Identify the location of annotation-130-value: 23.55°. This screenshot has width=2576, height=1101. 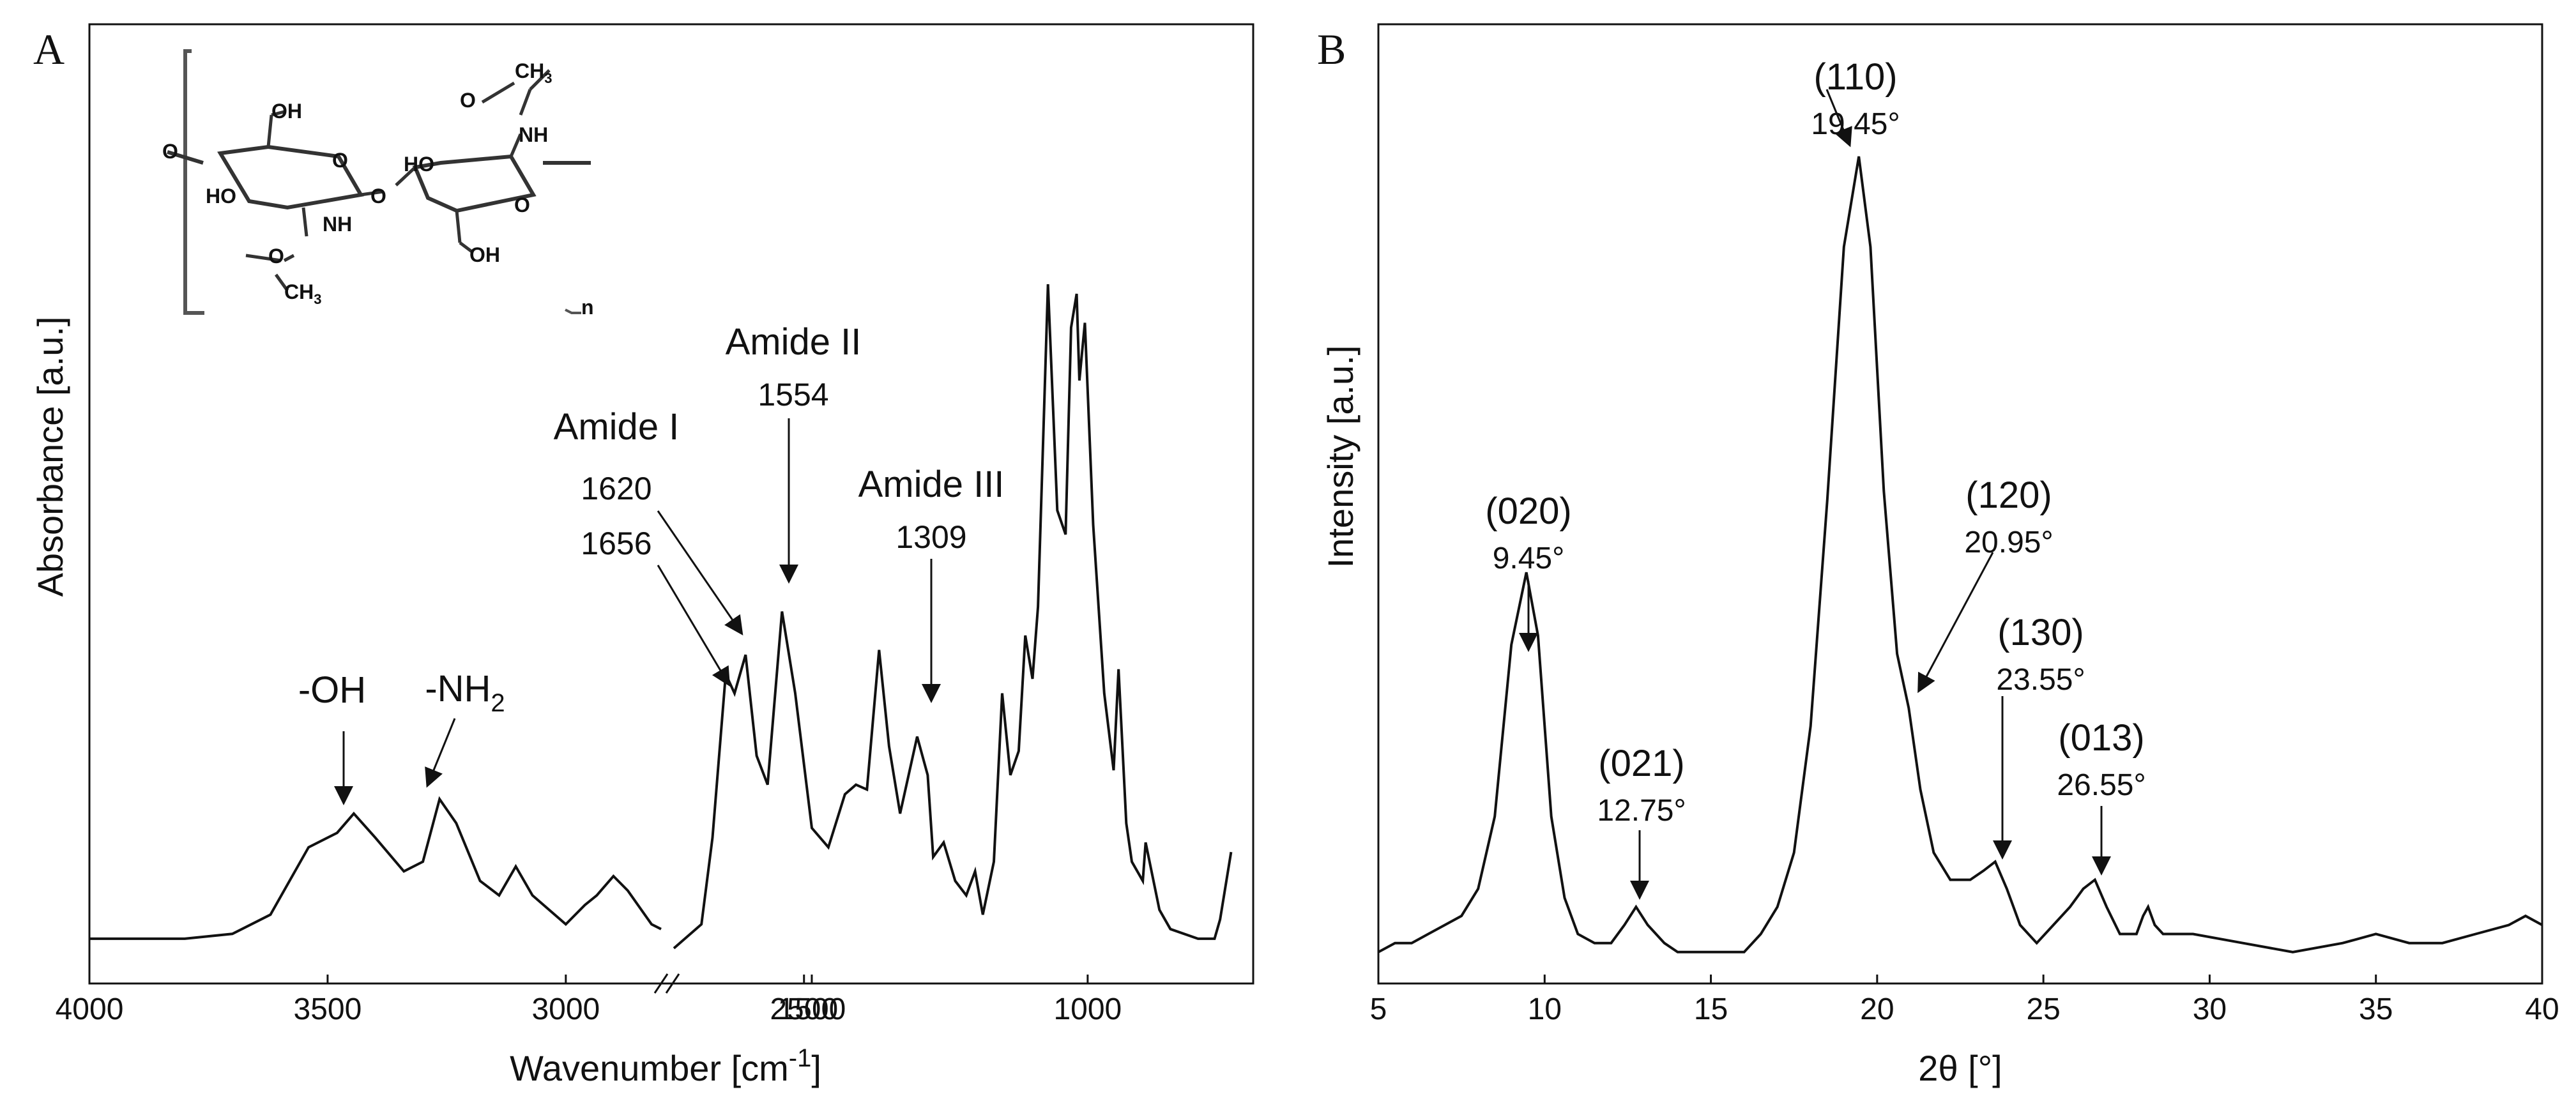
(2040, 680).